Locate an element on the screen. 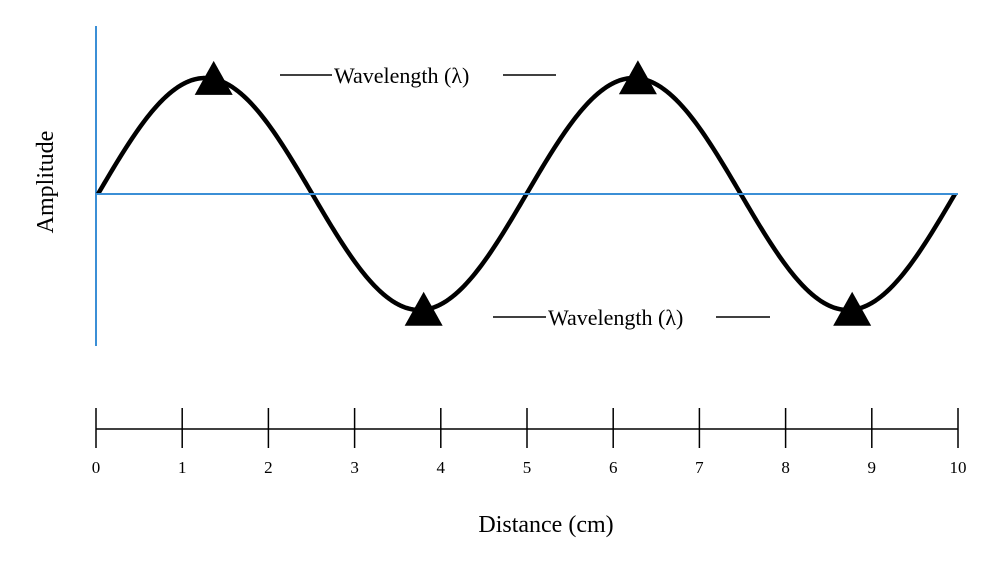  scale-tick-label: 7 is located at coordinates (699, 467).